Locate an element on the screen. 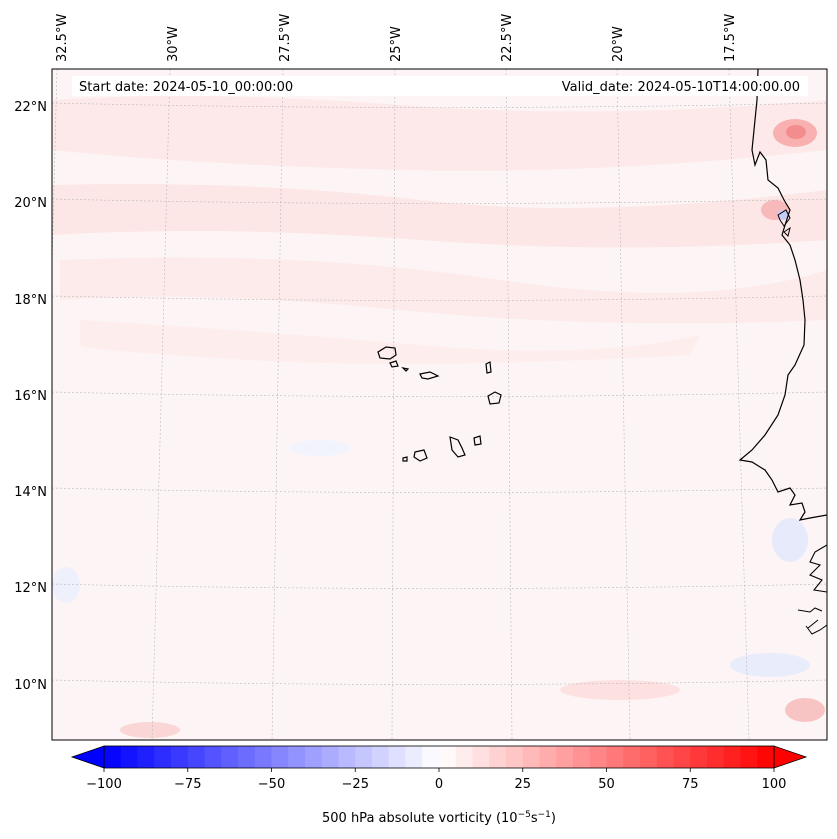 The image size is (837, 839). colorbar-cells is located at coordinates (439, 757).